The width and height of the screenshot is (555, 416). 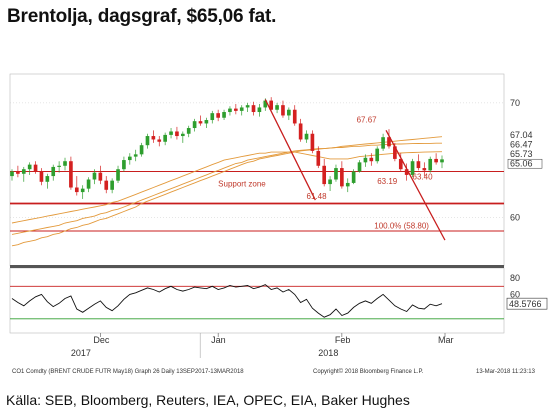 What do you see at coordinates (257, 201) in the screenshot?
I see `horizontal-levels` at bounding box center [257, 201].